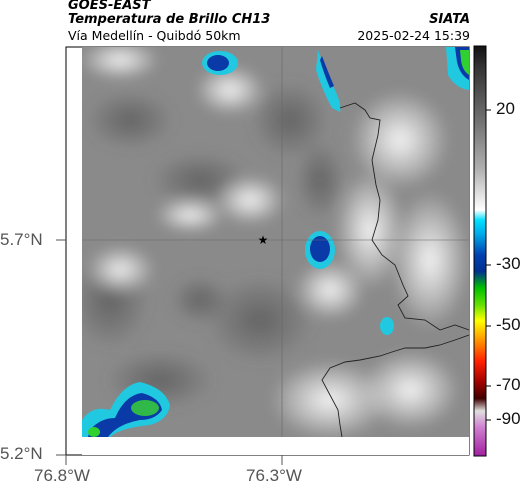  I want to click on lat-label: 5.2°N, so click(21, 453).